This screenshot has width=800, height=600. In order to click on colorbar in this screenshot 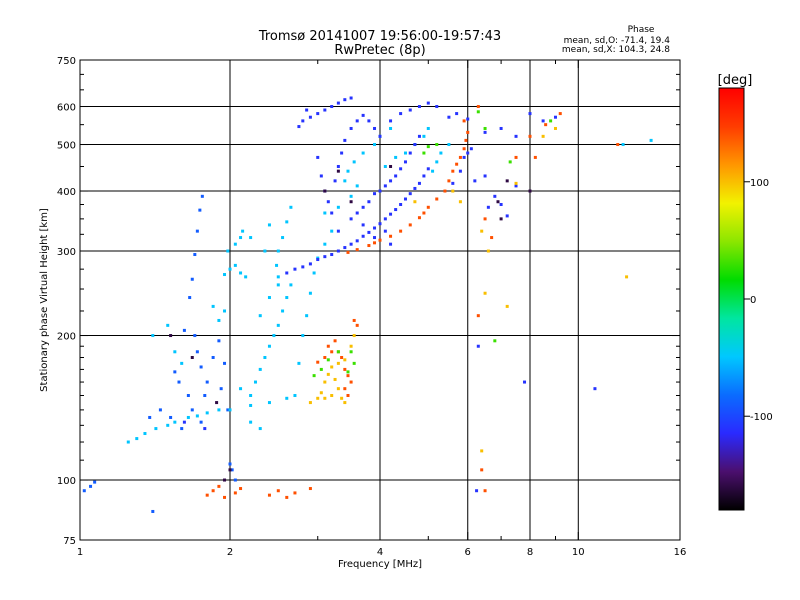, I will do `click(731, 299)`.